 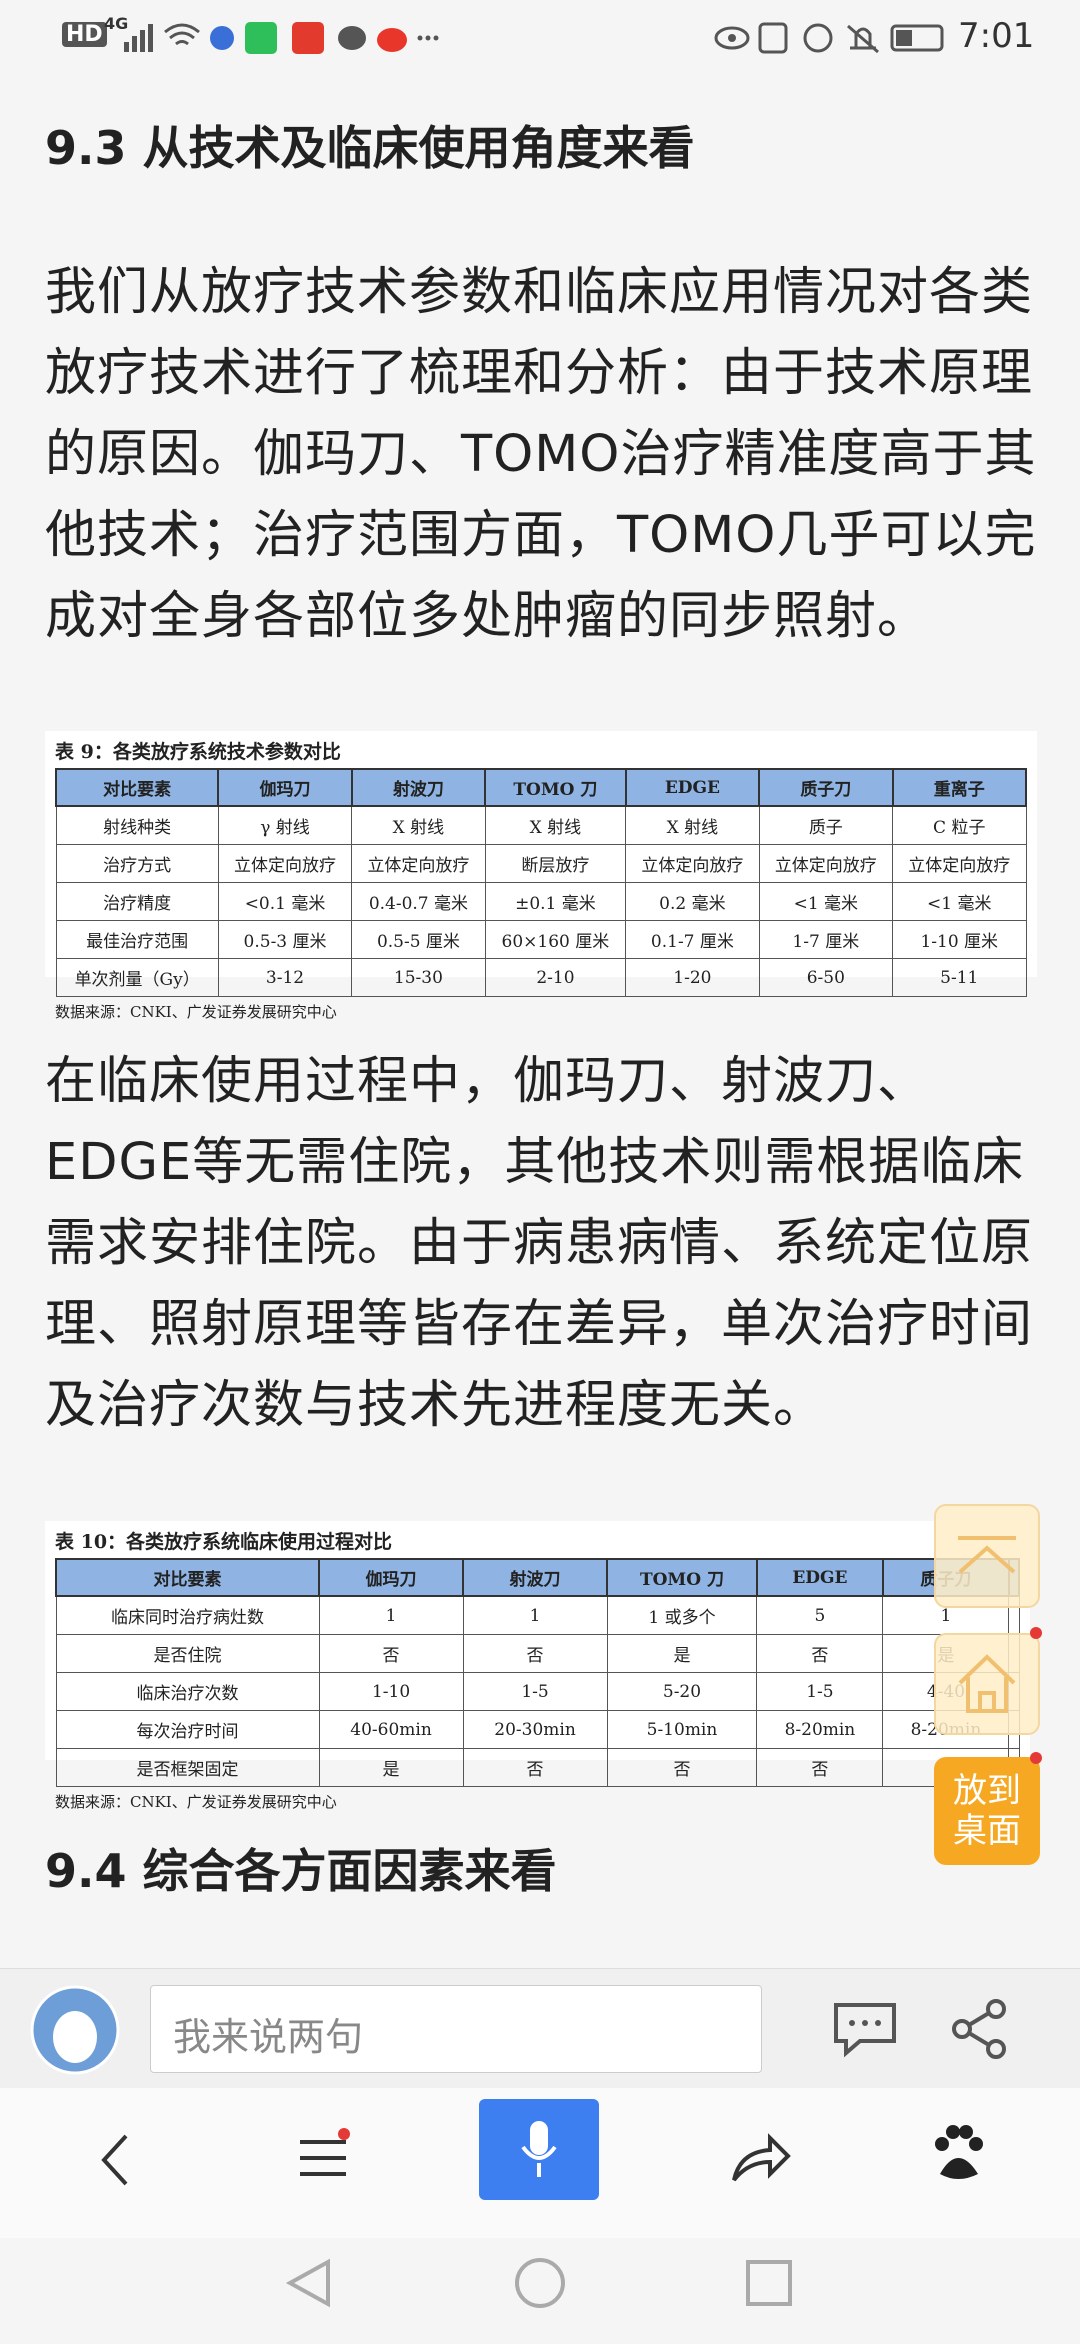 What do you see at coordinates (959, 787) in the screenshot?
I see `column-header: 重离子` at bounding box center [959, 787].